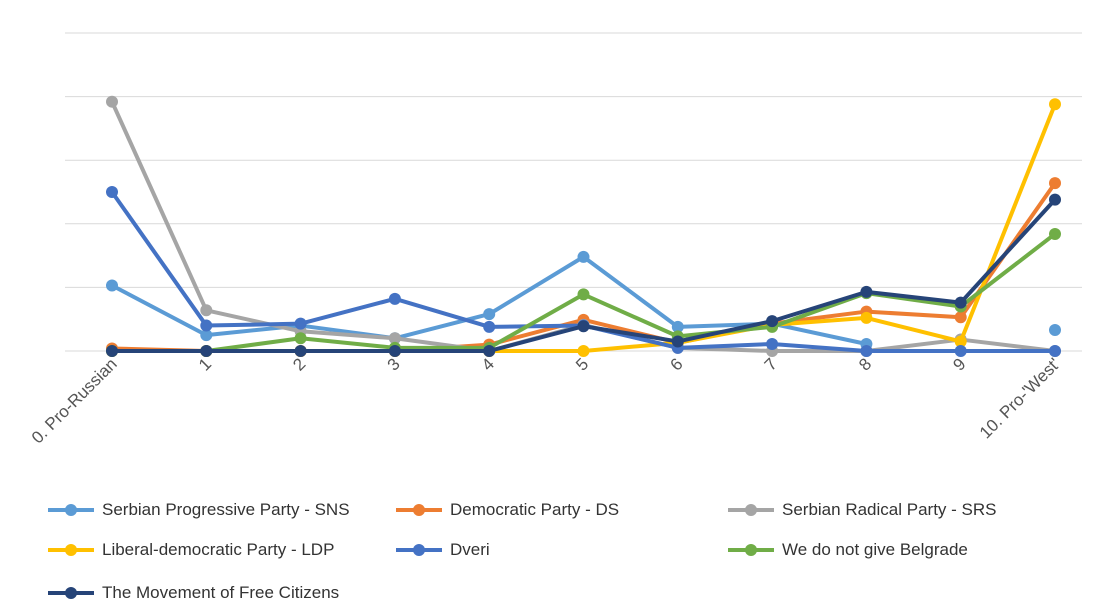 Image resolution: width=1093 pixels, height=604 pixels. Describe the element at coordinates (889, 509) in the screenshot. I see `legend-label: Serbian Radical Party - SRS` at that location.